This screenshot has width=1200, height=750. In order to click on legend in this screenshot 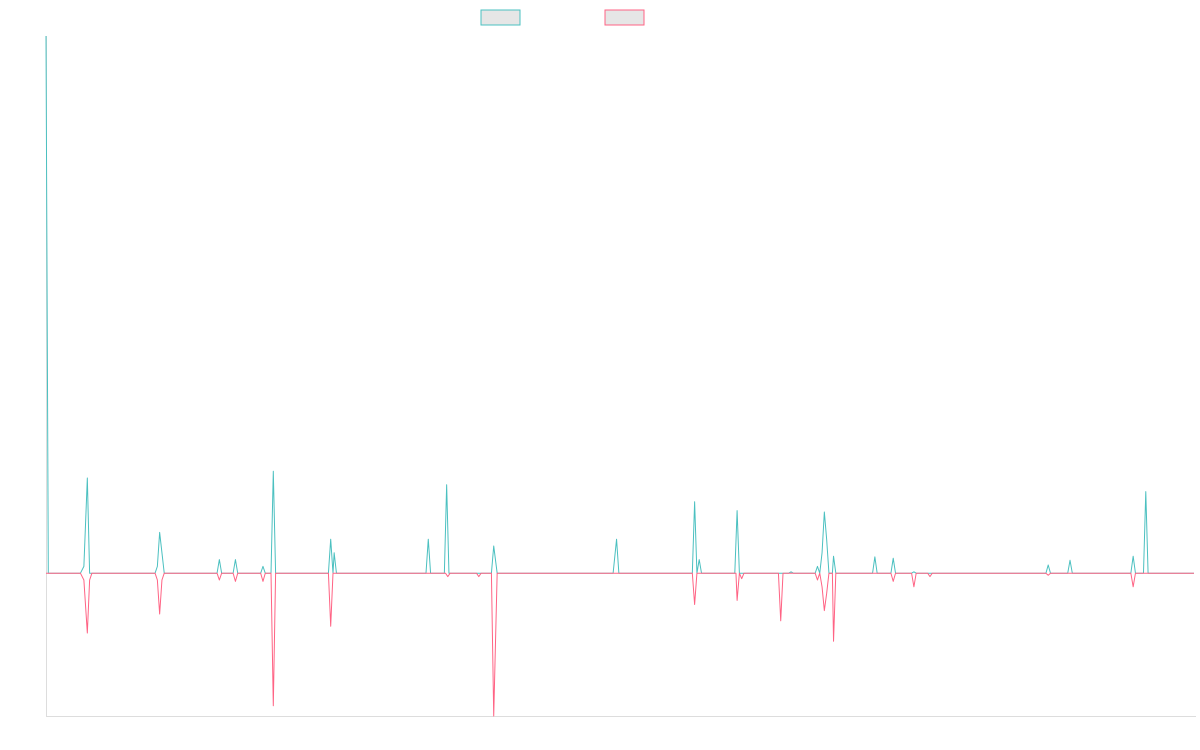, I will do `click(562, 17)`.